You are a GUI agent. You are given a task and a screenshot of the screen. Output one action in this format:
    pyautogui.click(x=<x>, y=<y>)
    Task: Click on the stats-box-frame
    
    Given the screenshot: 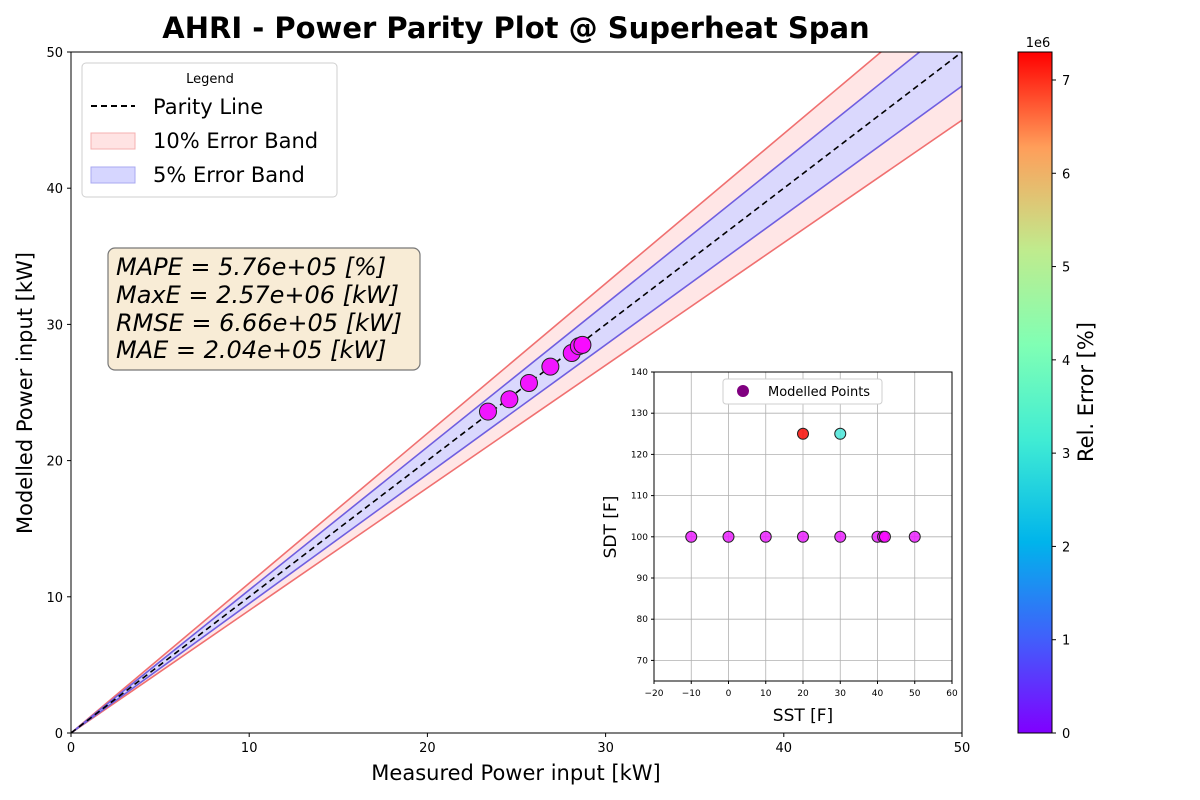 What is the action you would take?
    pyautogui.click(x=264, y=309)
    